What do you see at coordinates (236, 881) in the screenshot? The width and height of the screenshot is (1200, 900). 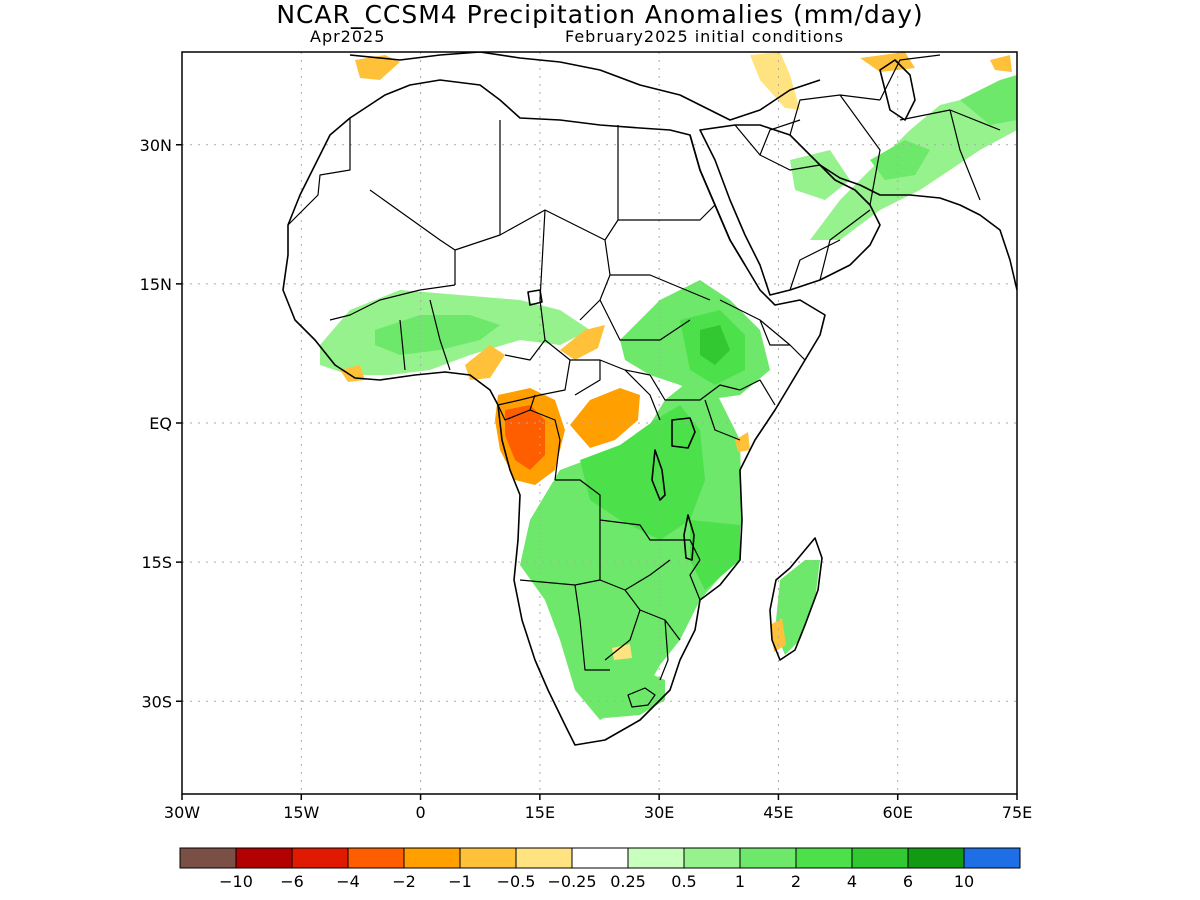 I see `colorbar-label: −10` at bounding box center [236, 881].